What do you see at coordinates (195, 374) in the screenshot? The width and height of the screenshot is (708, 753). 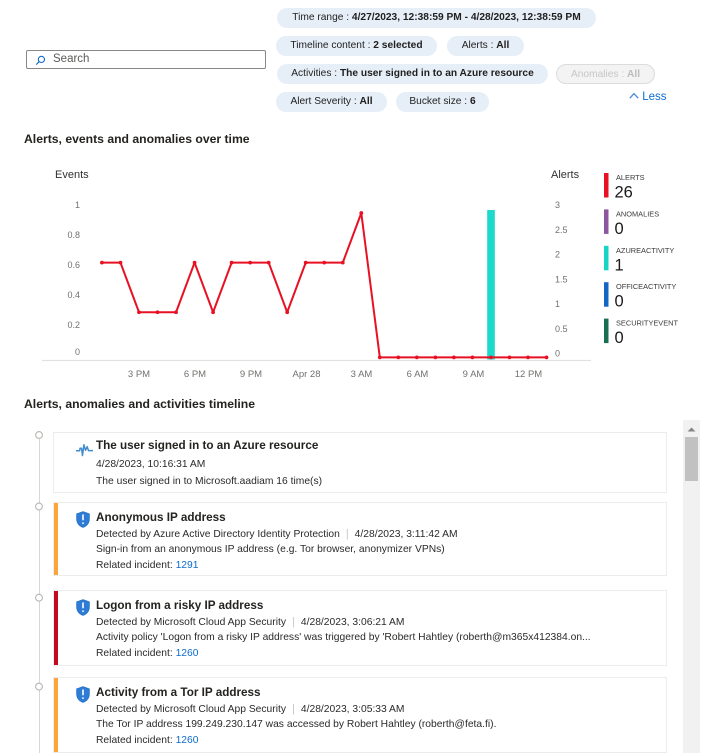 I see `svg-text: 6 PM` at bounding box center [195, 374].